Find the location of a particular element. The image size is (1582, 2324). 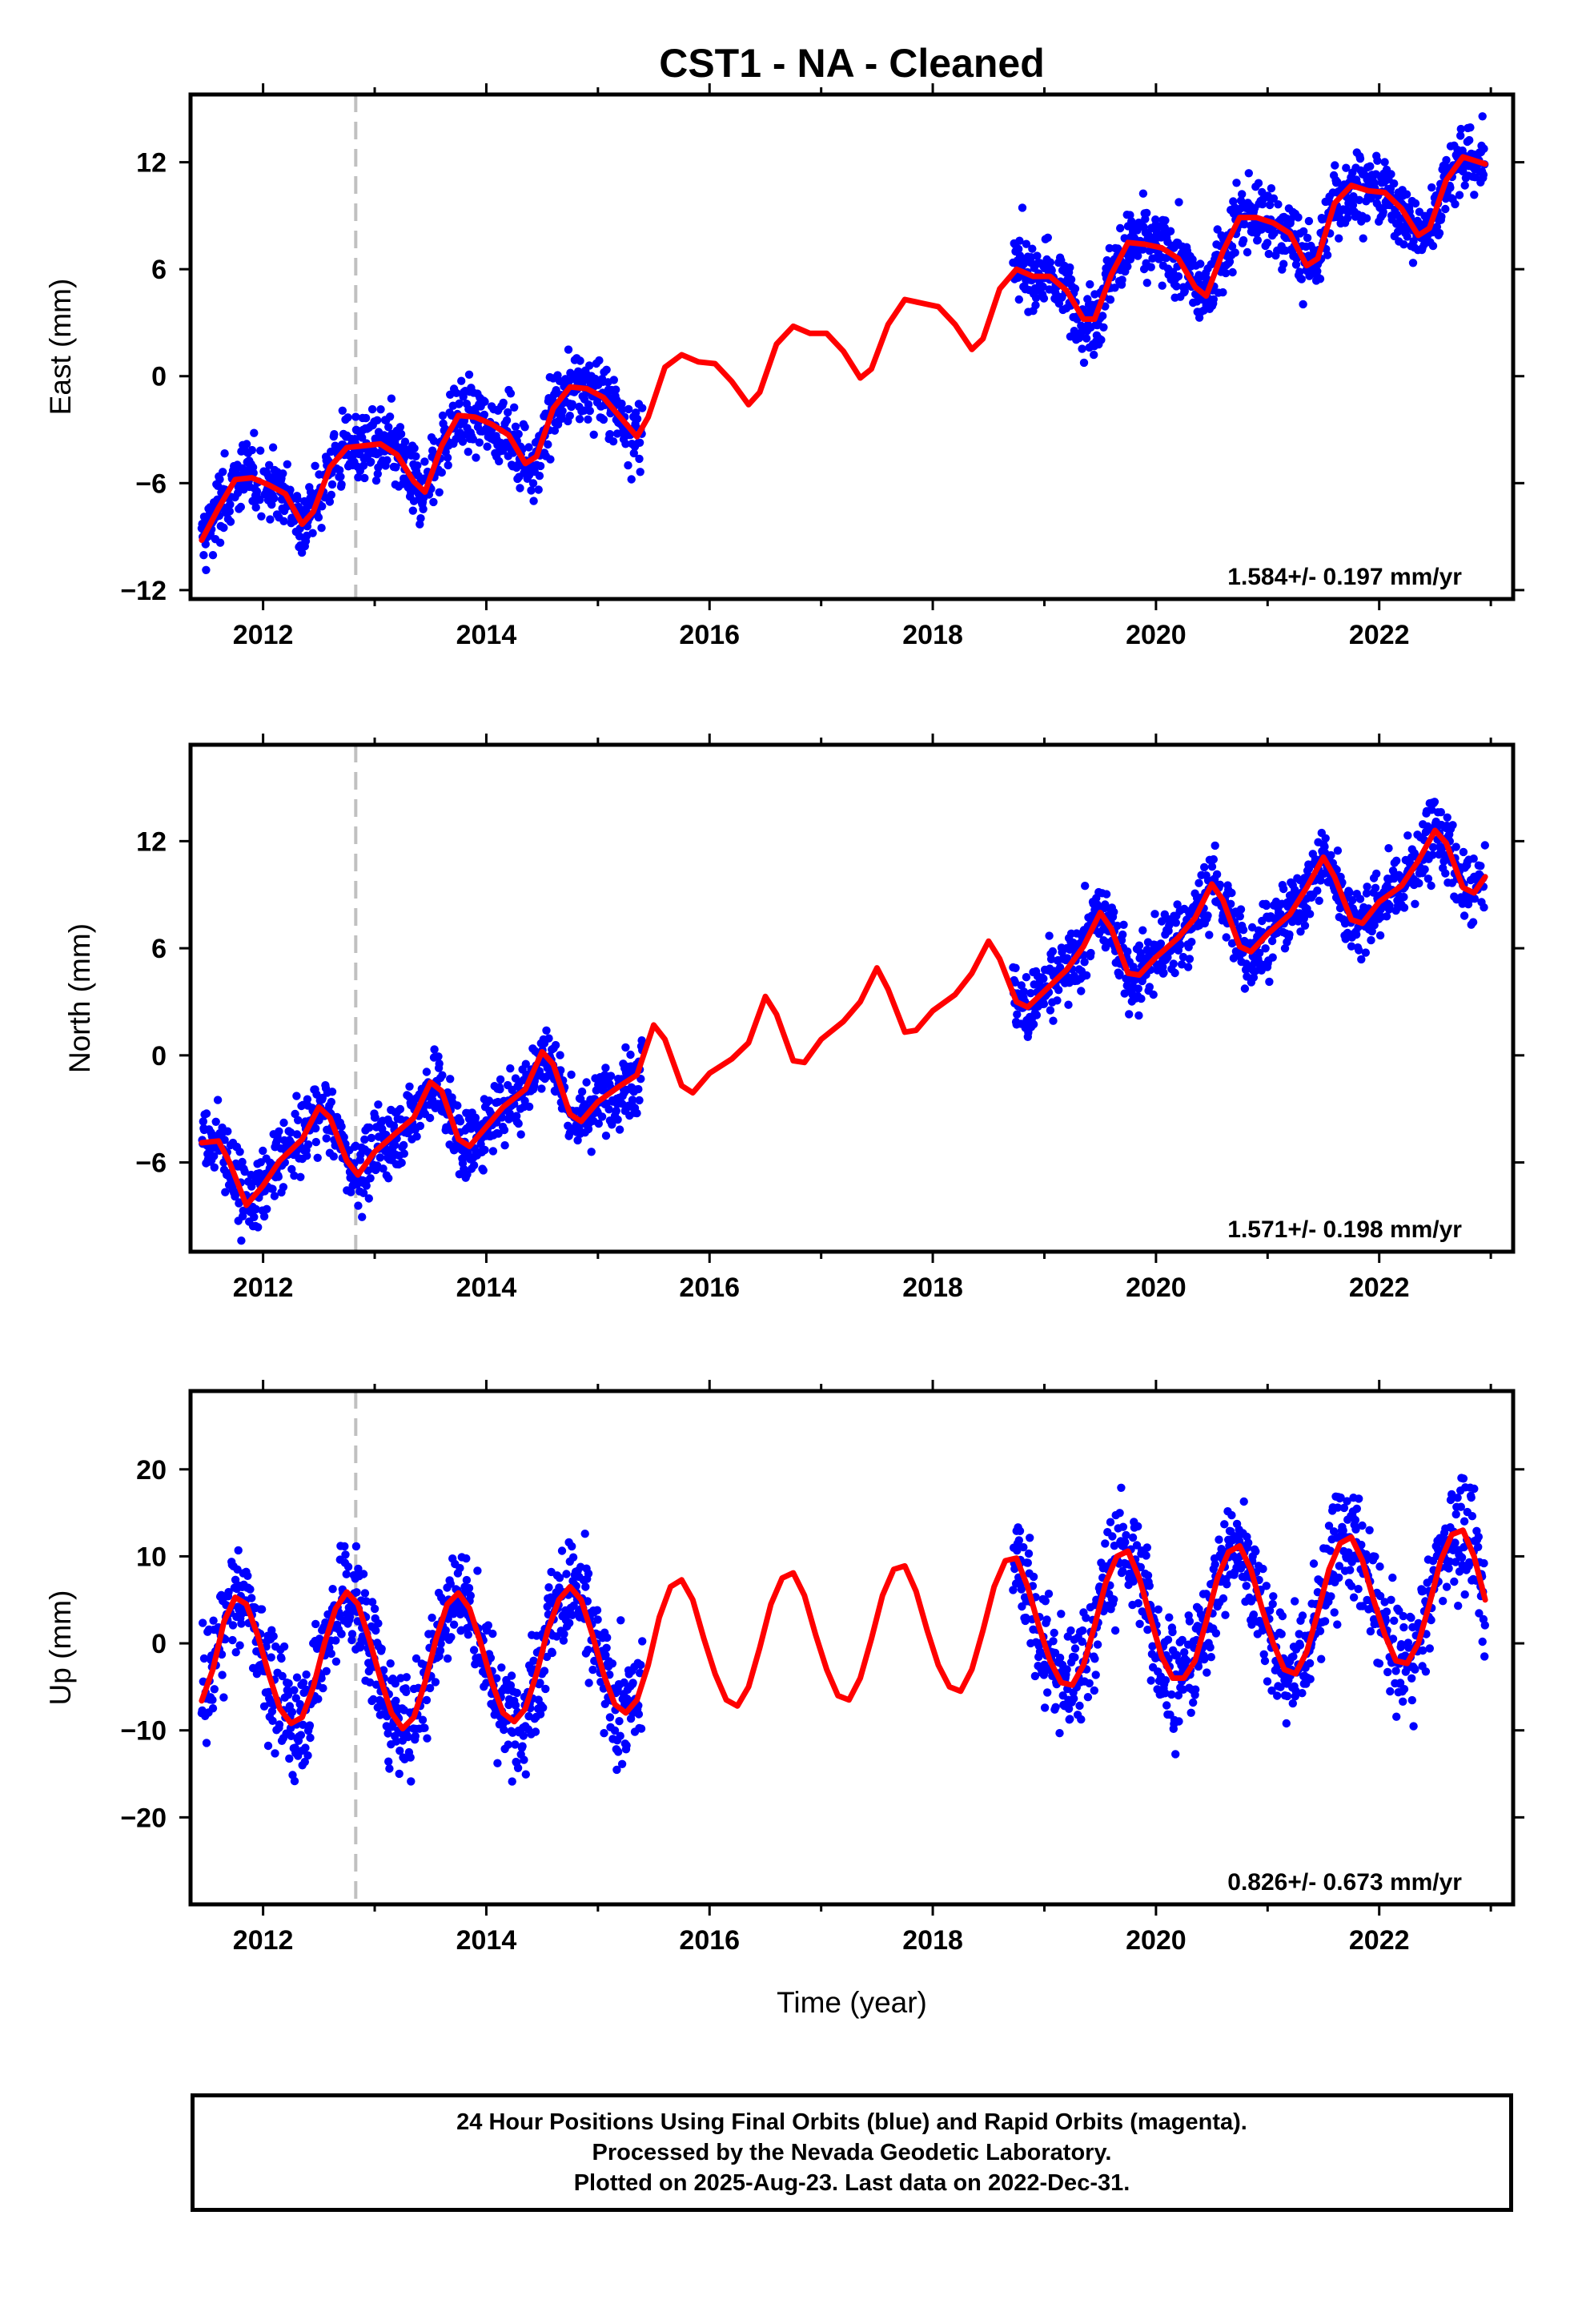

x-tick-label: 2014 is located at coordinates (486, 1288).